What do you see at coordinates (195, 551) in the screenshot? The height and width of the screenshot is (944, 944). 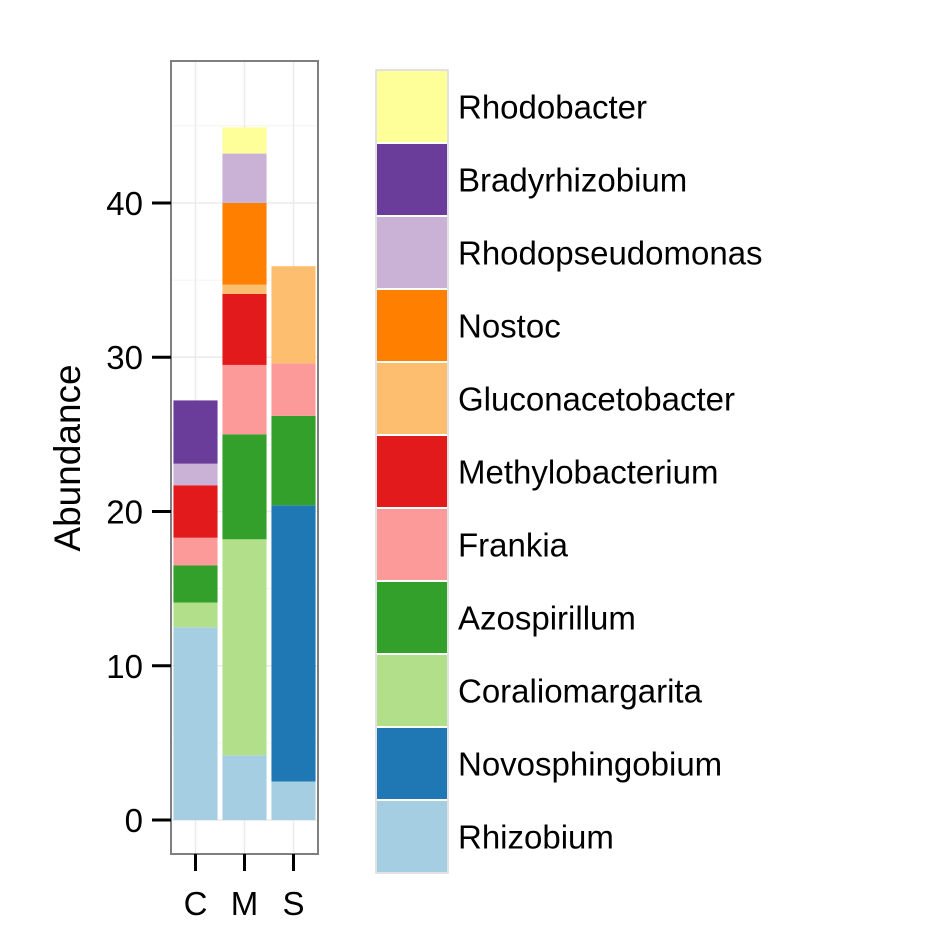 I see `bar-segment-frankia-c` at bounding box center [195, 551].